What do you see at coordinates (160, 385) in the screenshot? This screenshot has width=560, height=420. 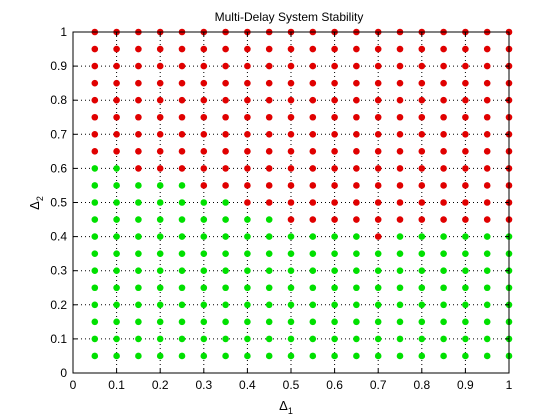 I see `x-tick-label: 0.2` at bounding box center [160, 385].